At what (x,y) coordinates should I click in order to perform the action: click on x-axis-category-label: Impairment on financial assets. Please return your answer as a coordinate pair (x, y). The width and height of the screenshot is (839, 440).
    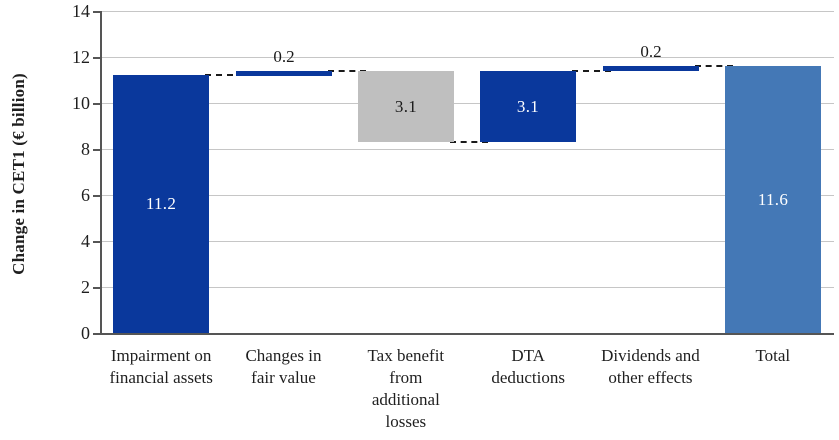
    Looking at the image, I should click on (161, 389).